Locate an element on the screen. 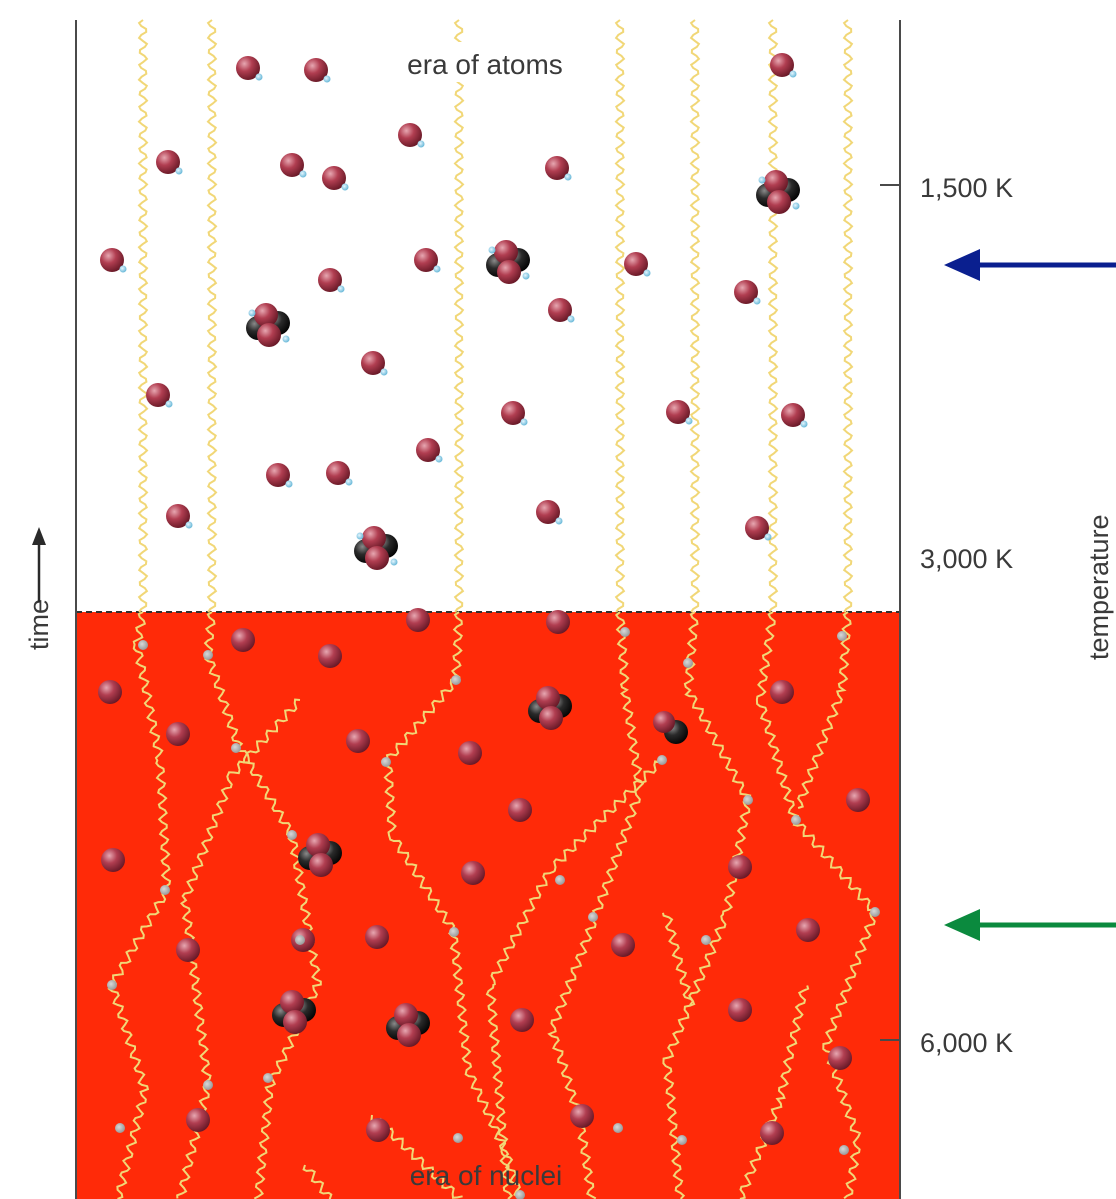  era-of-atoms-label: era of atoms is located at coordinates (485, 64).